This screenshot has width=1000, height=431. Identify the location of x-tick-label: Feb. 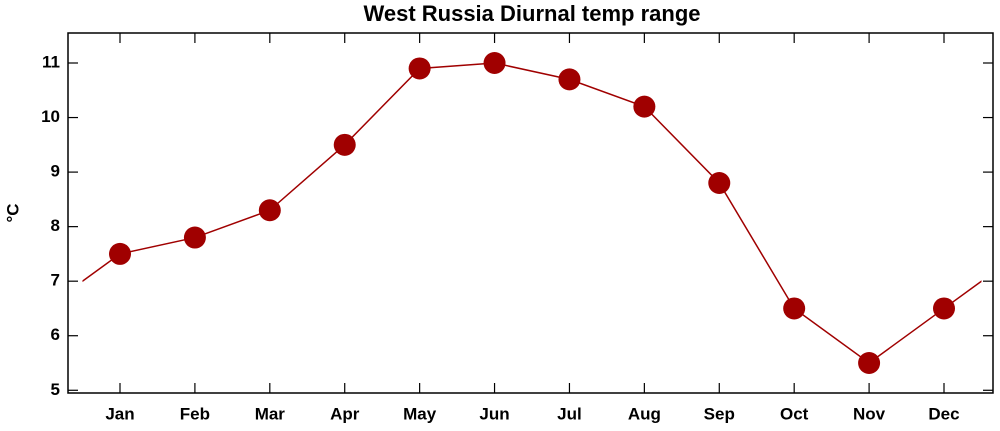
(195, 413).